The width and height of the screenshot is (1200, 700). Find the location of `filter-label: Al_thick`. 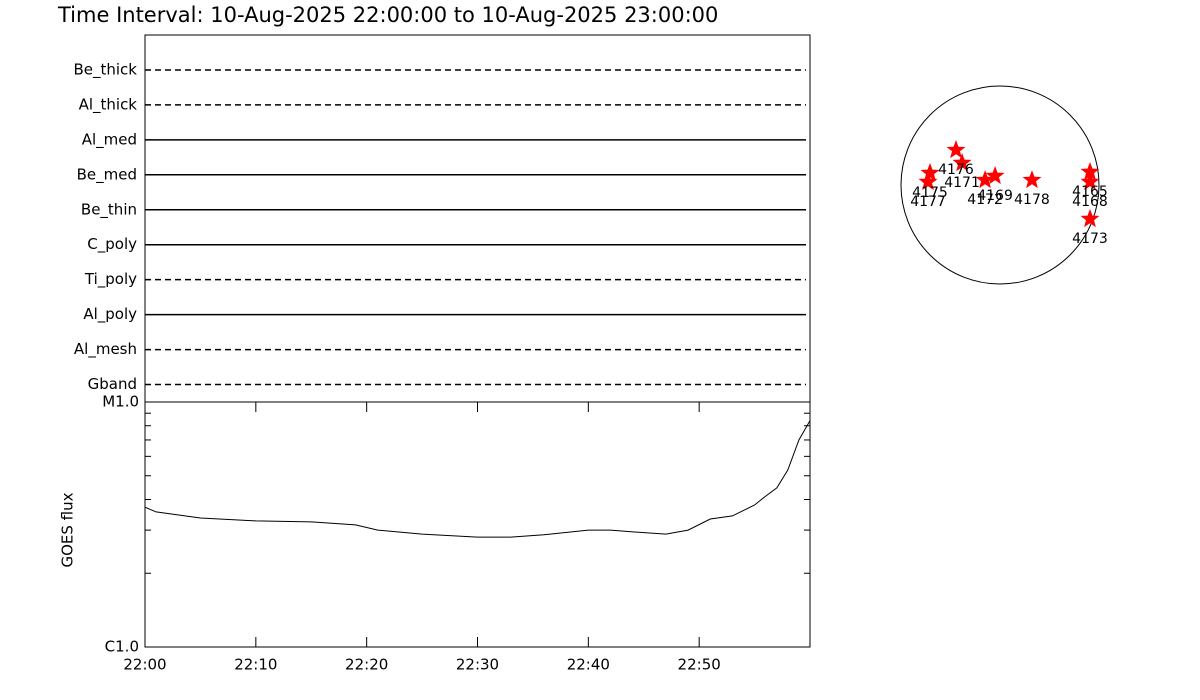

filter-label: Al_thick is located at coordinates (108, 104).